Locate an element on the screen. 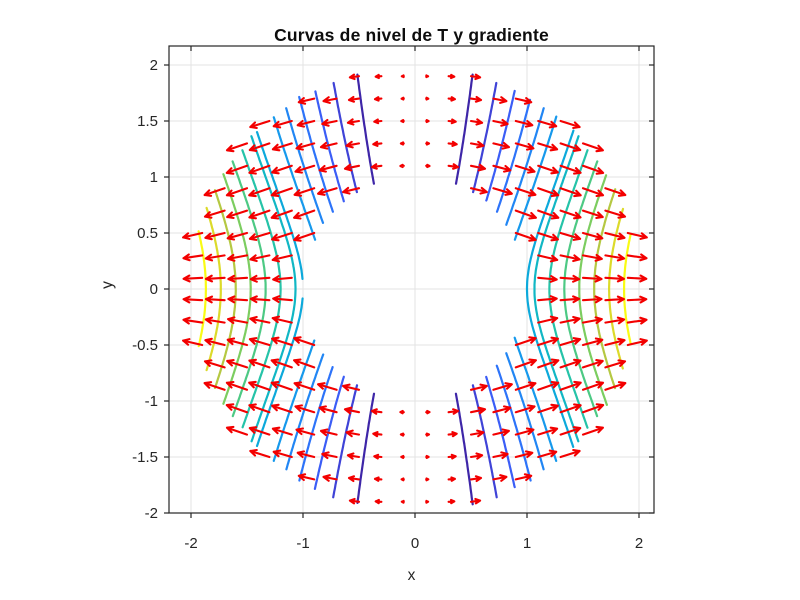  x-axis-label: x is located at coordinates (411, 575).